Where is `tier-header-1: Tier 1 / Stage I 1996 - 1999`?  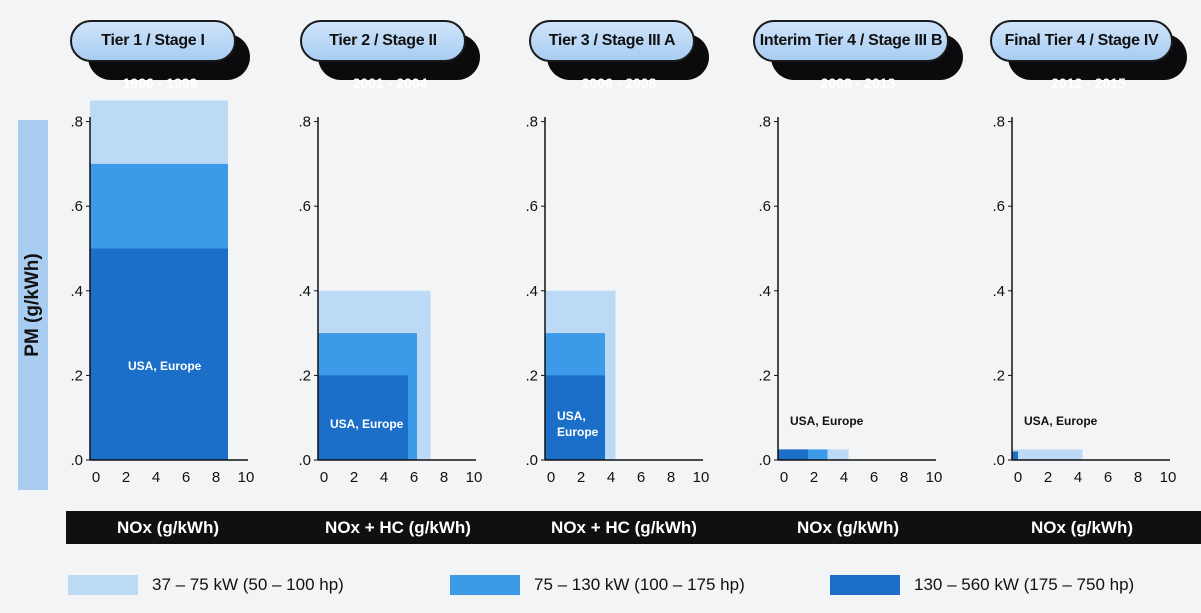
tier-header-1: Tier 1 / Stage I 1996 - 1999 is located at coordinates (160, 59).